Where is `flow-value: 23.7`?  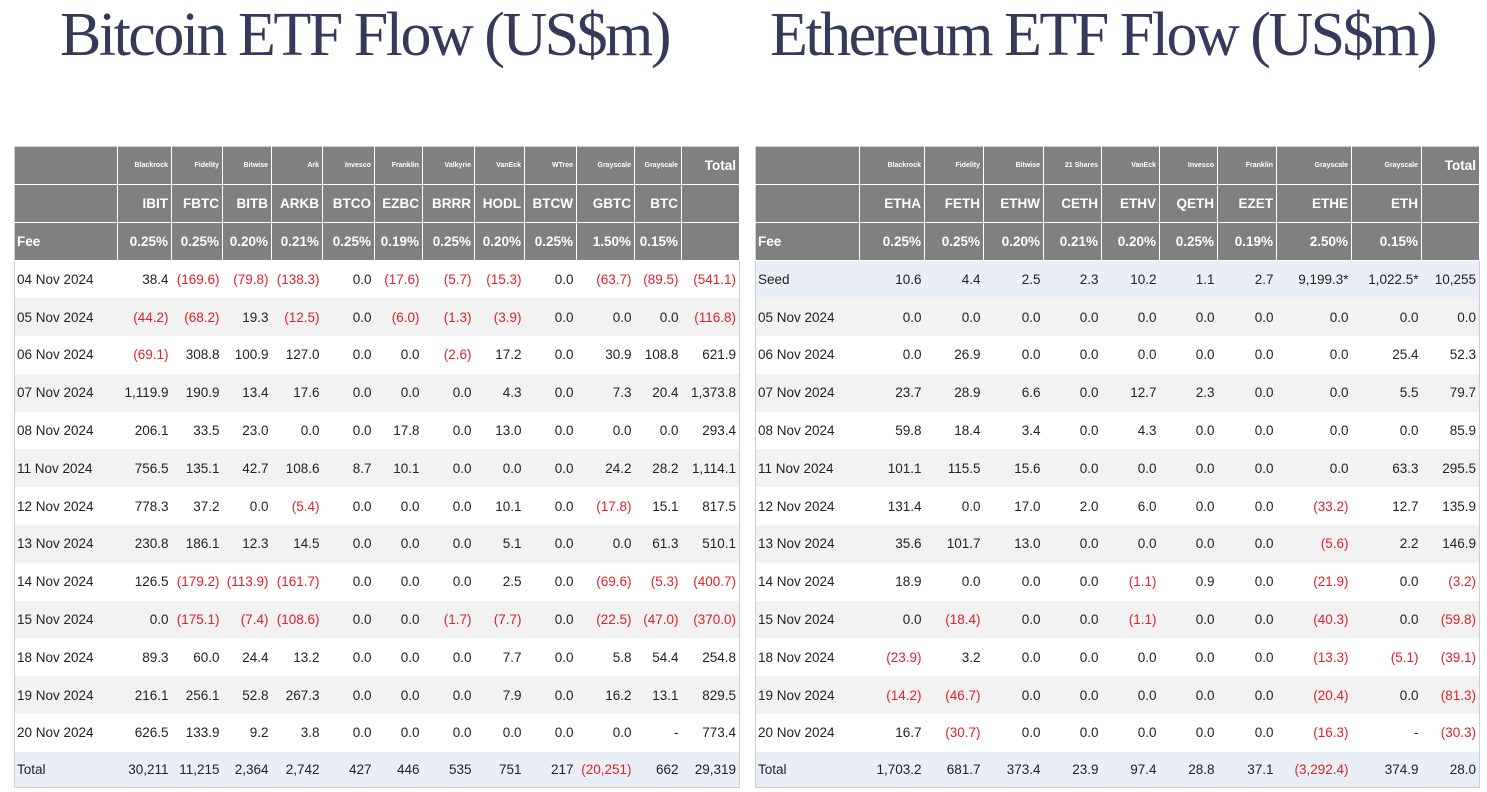
flow-value: 23.7 is located at coordinates (908, 393).